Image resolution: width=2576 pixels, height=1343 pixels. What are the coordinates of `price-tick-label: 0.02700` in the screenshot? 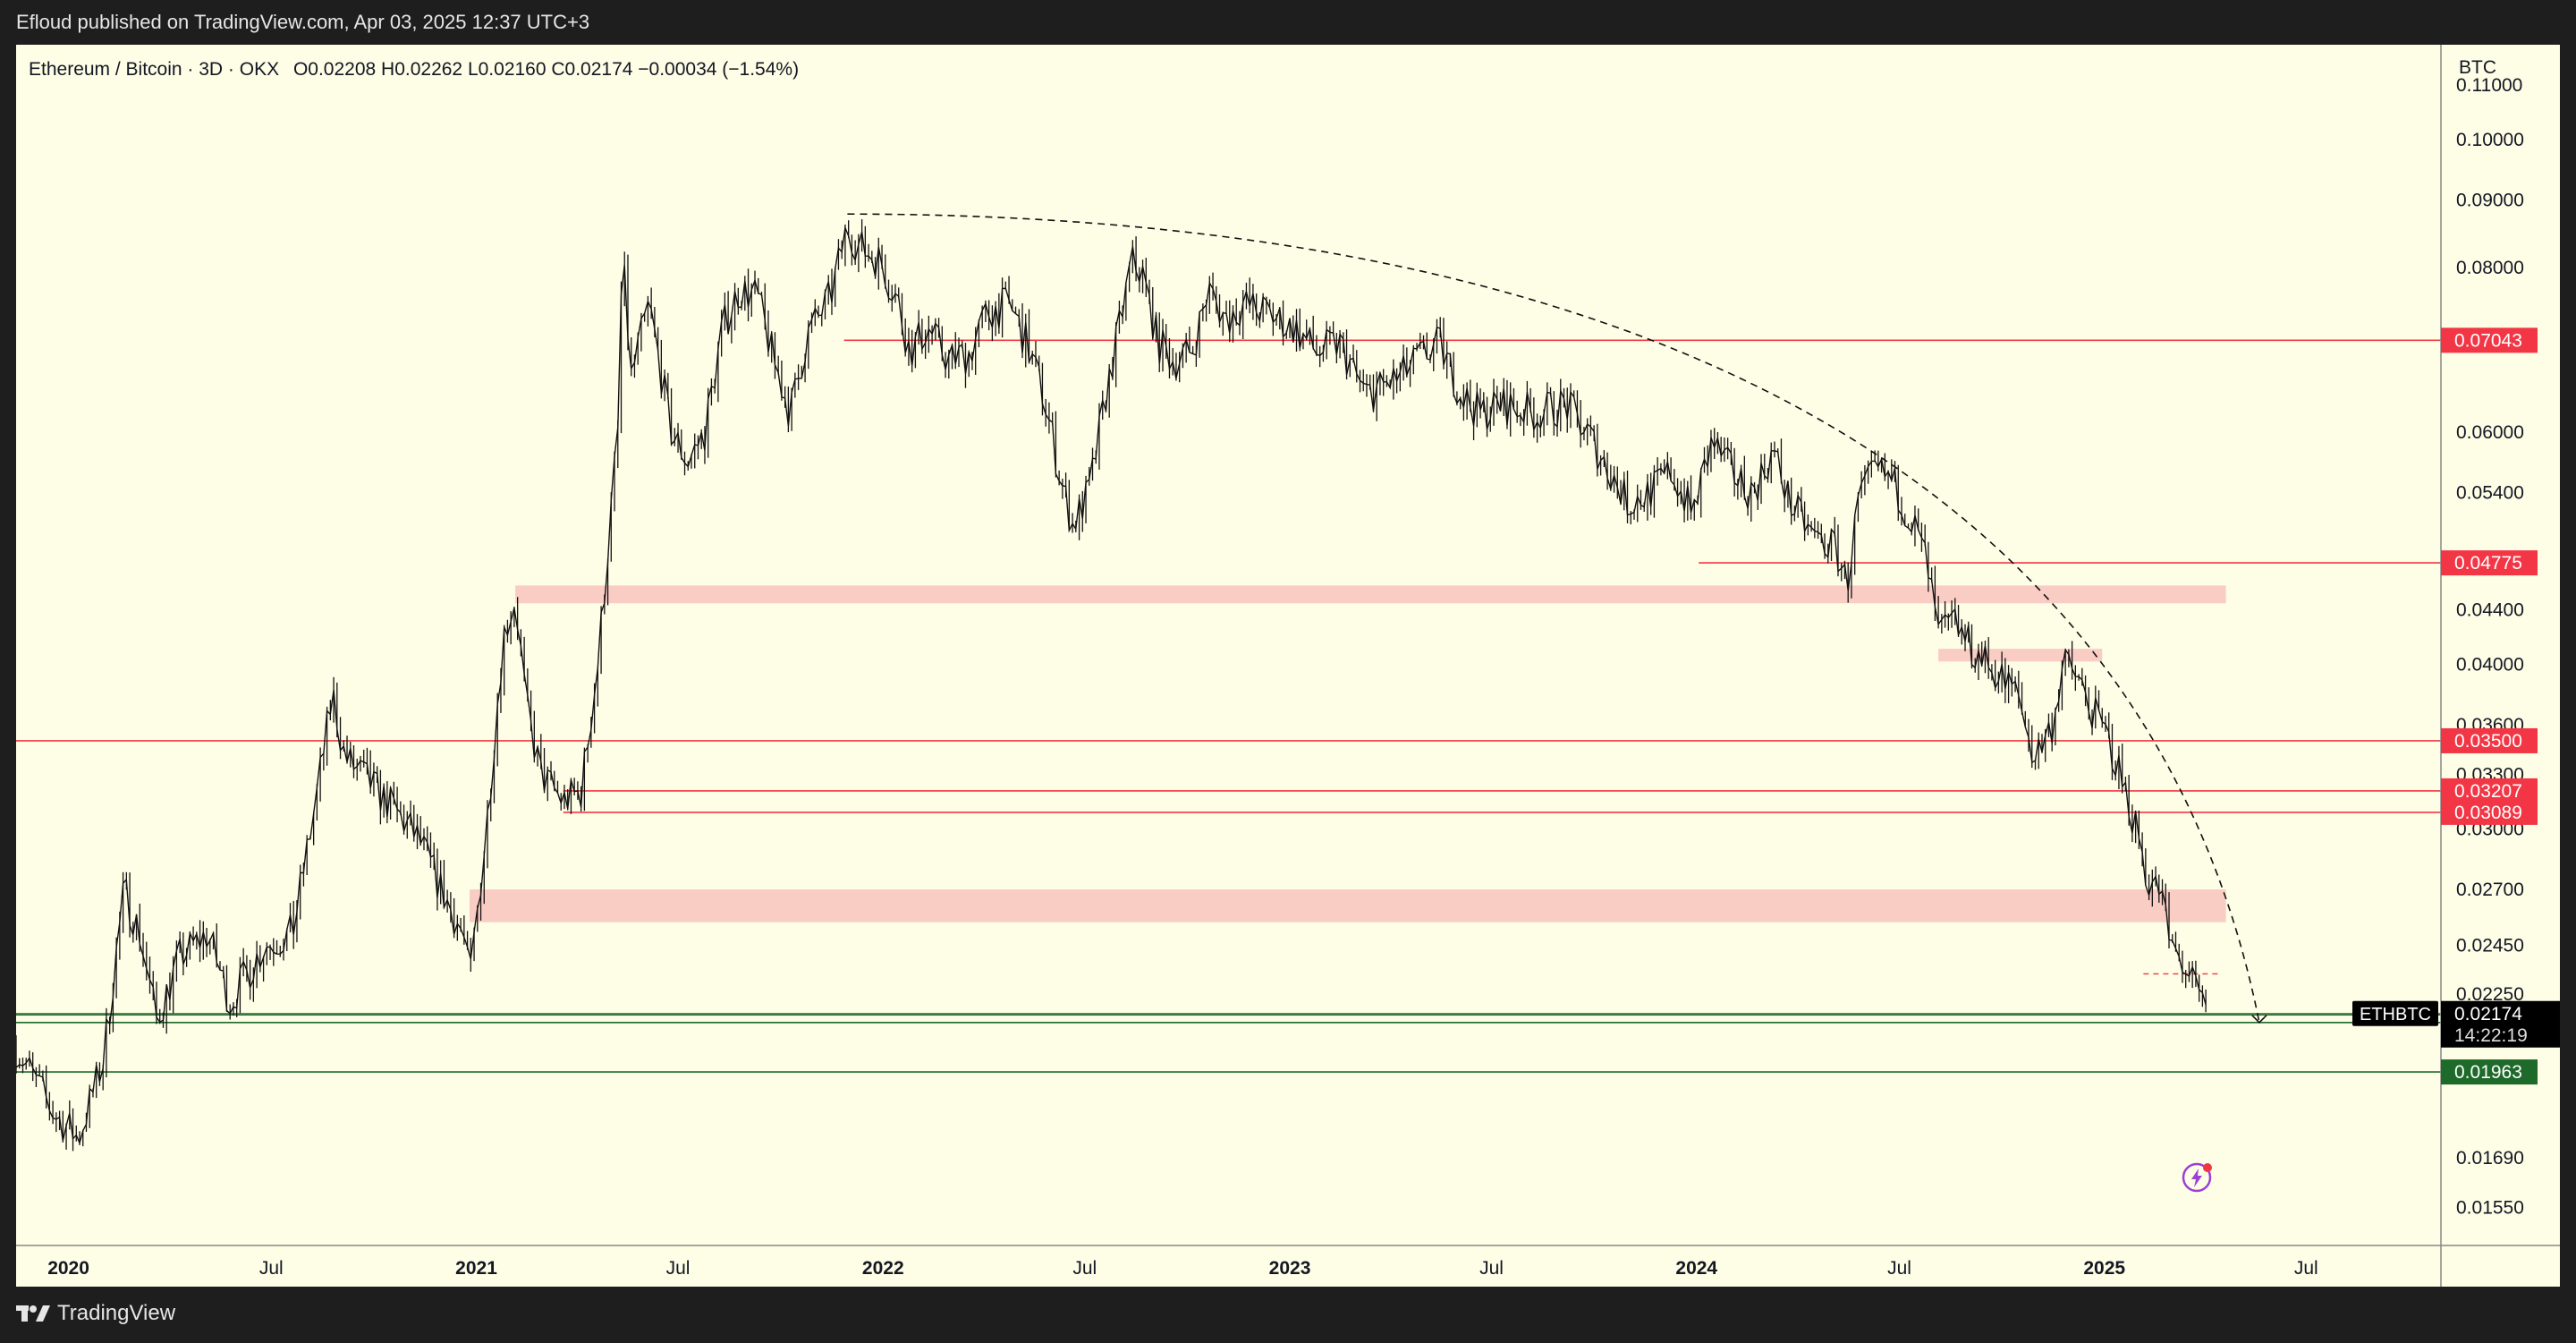 It's located at (2490, 890).